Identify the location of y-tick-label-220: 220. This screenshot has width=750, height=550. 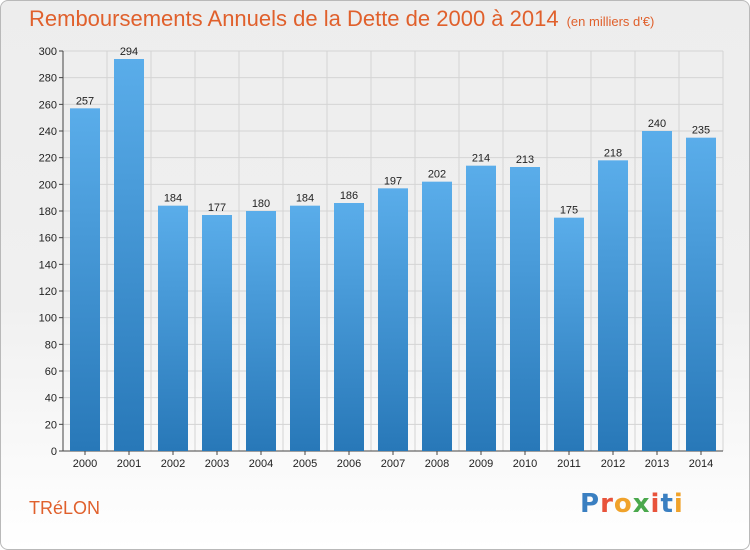
(48, 159).